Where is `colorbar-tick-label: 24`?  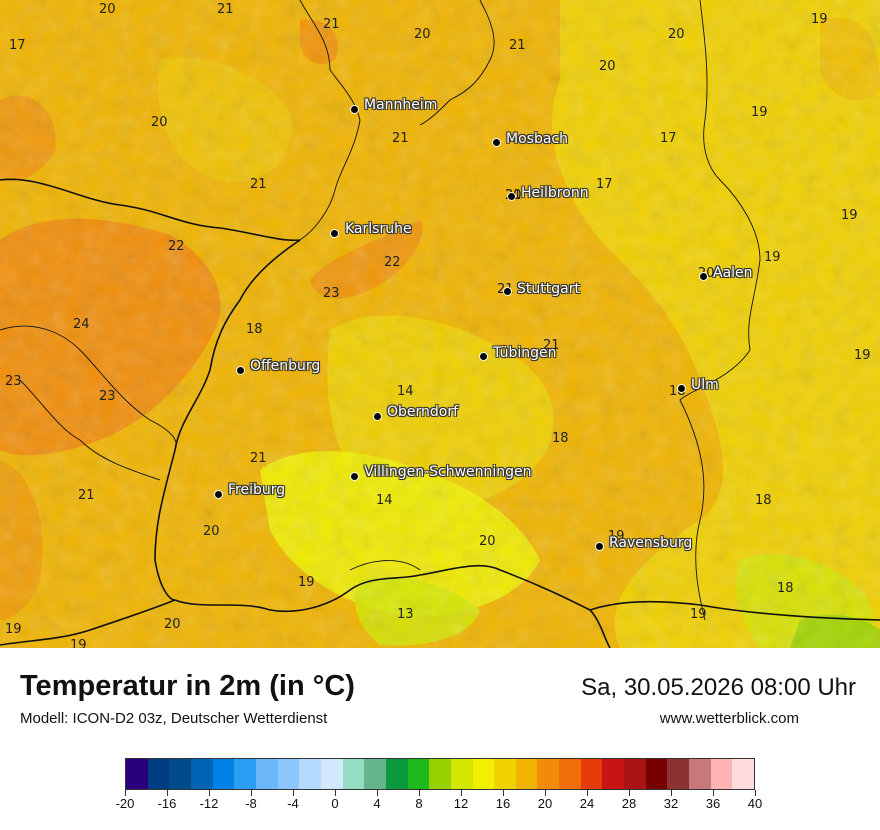
colorbar-tick-label: 24 is located at coordinates (587, 803).